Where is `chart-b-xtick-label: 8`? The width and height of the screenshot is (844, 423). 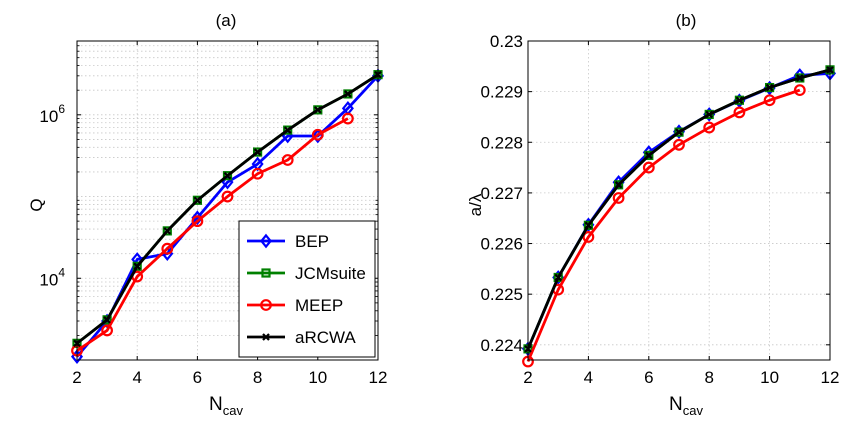
chart-b-xtick-label: 8 is located at coordinates (708, 377).